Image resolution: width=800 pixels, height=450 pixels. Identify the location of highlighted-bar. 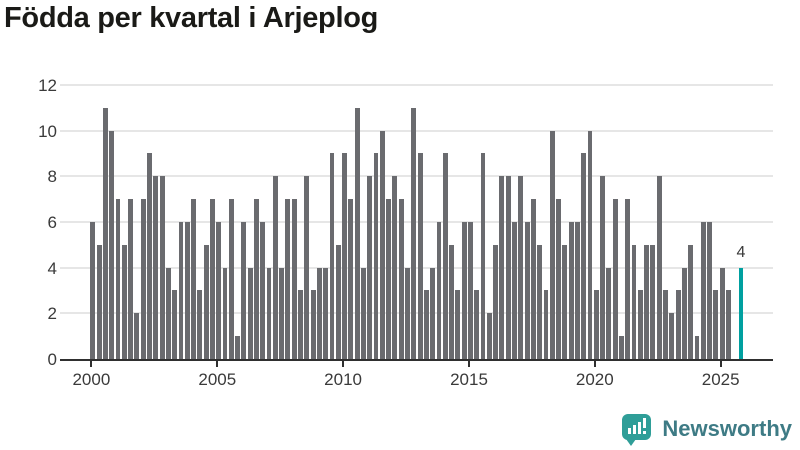
(741, 313).